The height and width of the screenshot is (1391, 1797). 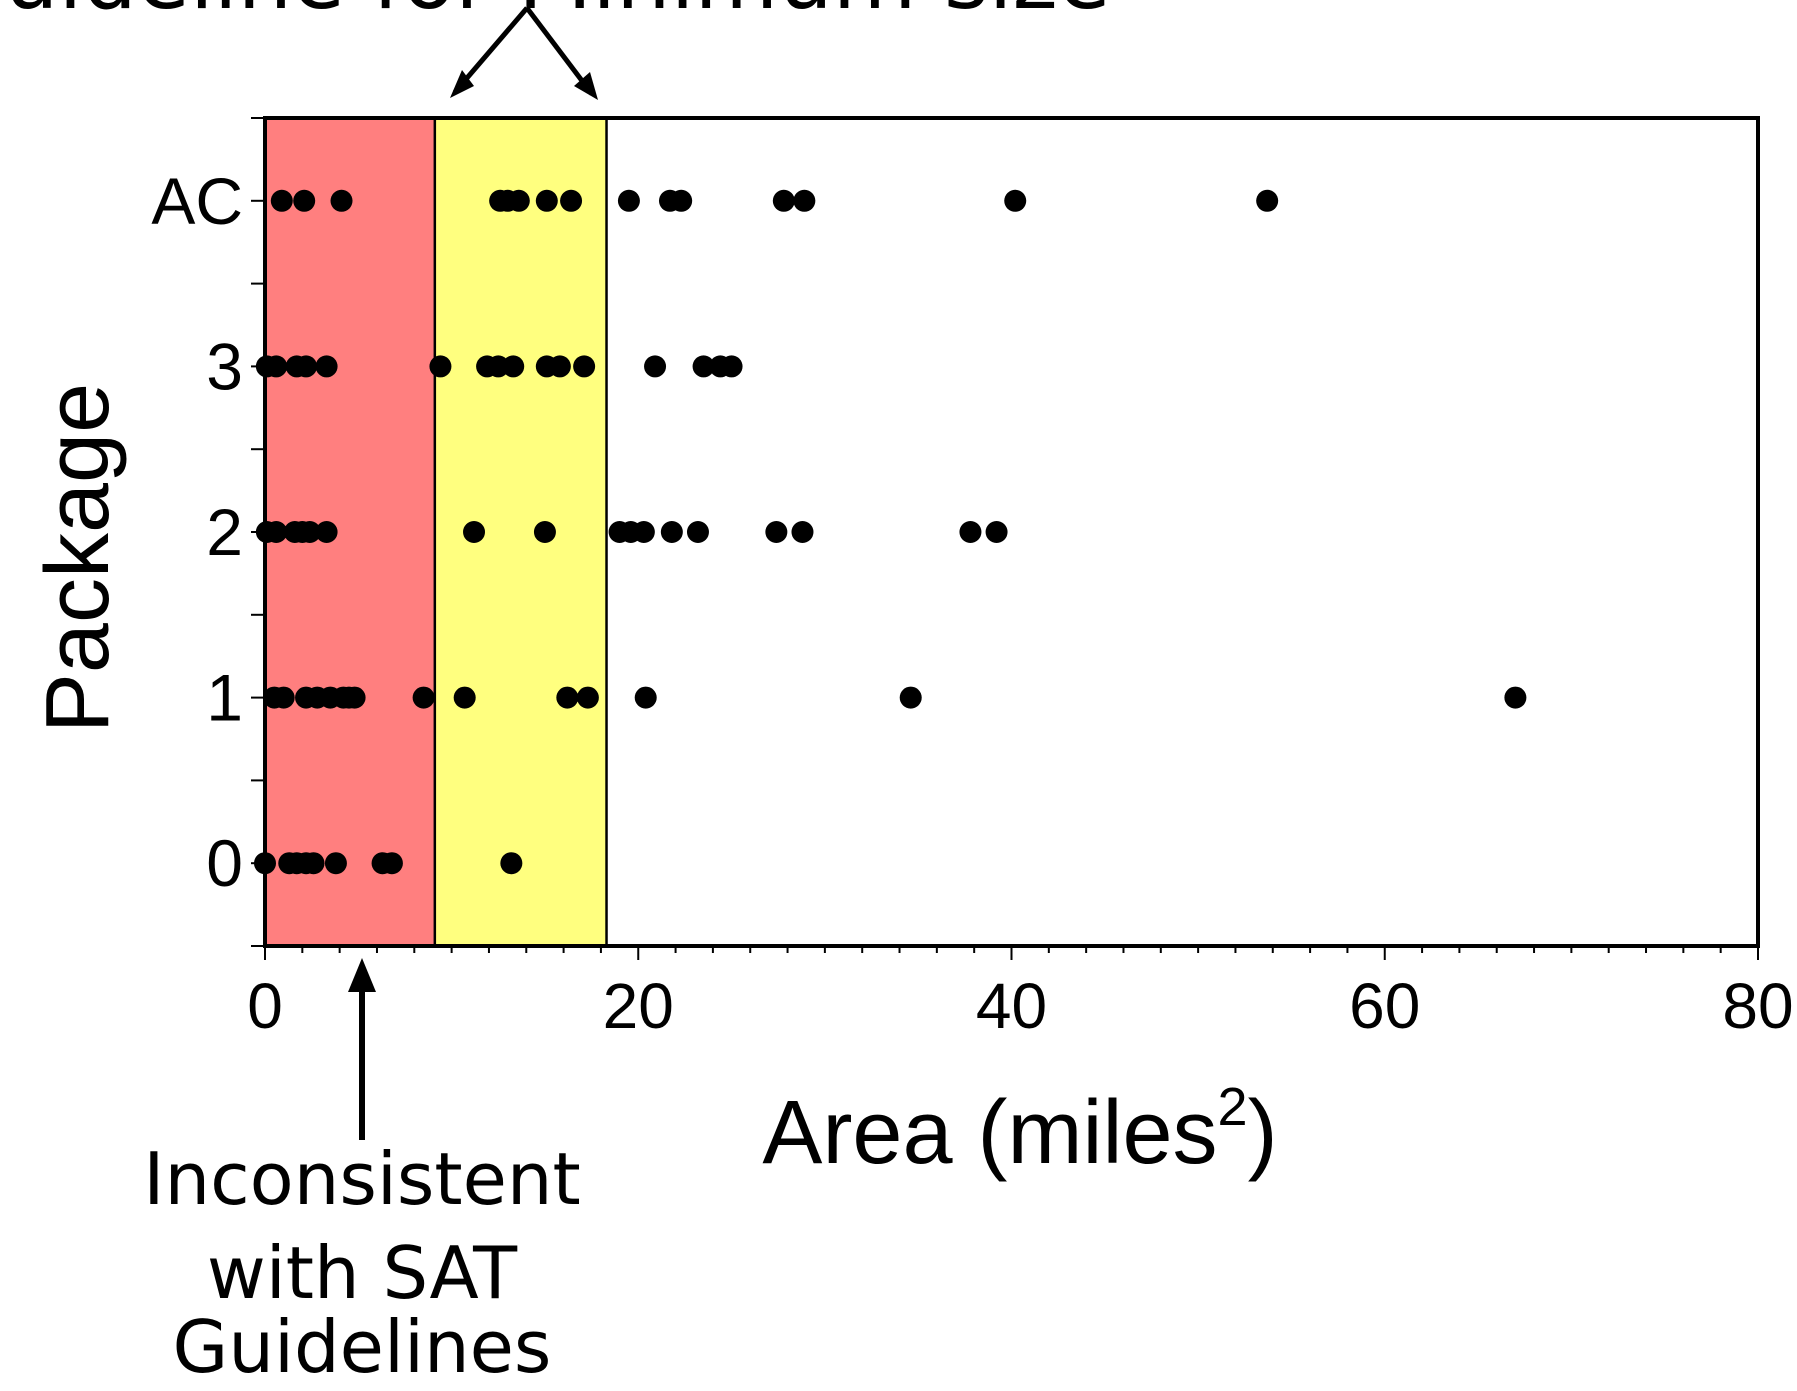 What do you see at coordinates (362, 1179) in the screenshot?
I see `annotation-line-1: Inconsistent` at bounding box center [362, 1179].